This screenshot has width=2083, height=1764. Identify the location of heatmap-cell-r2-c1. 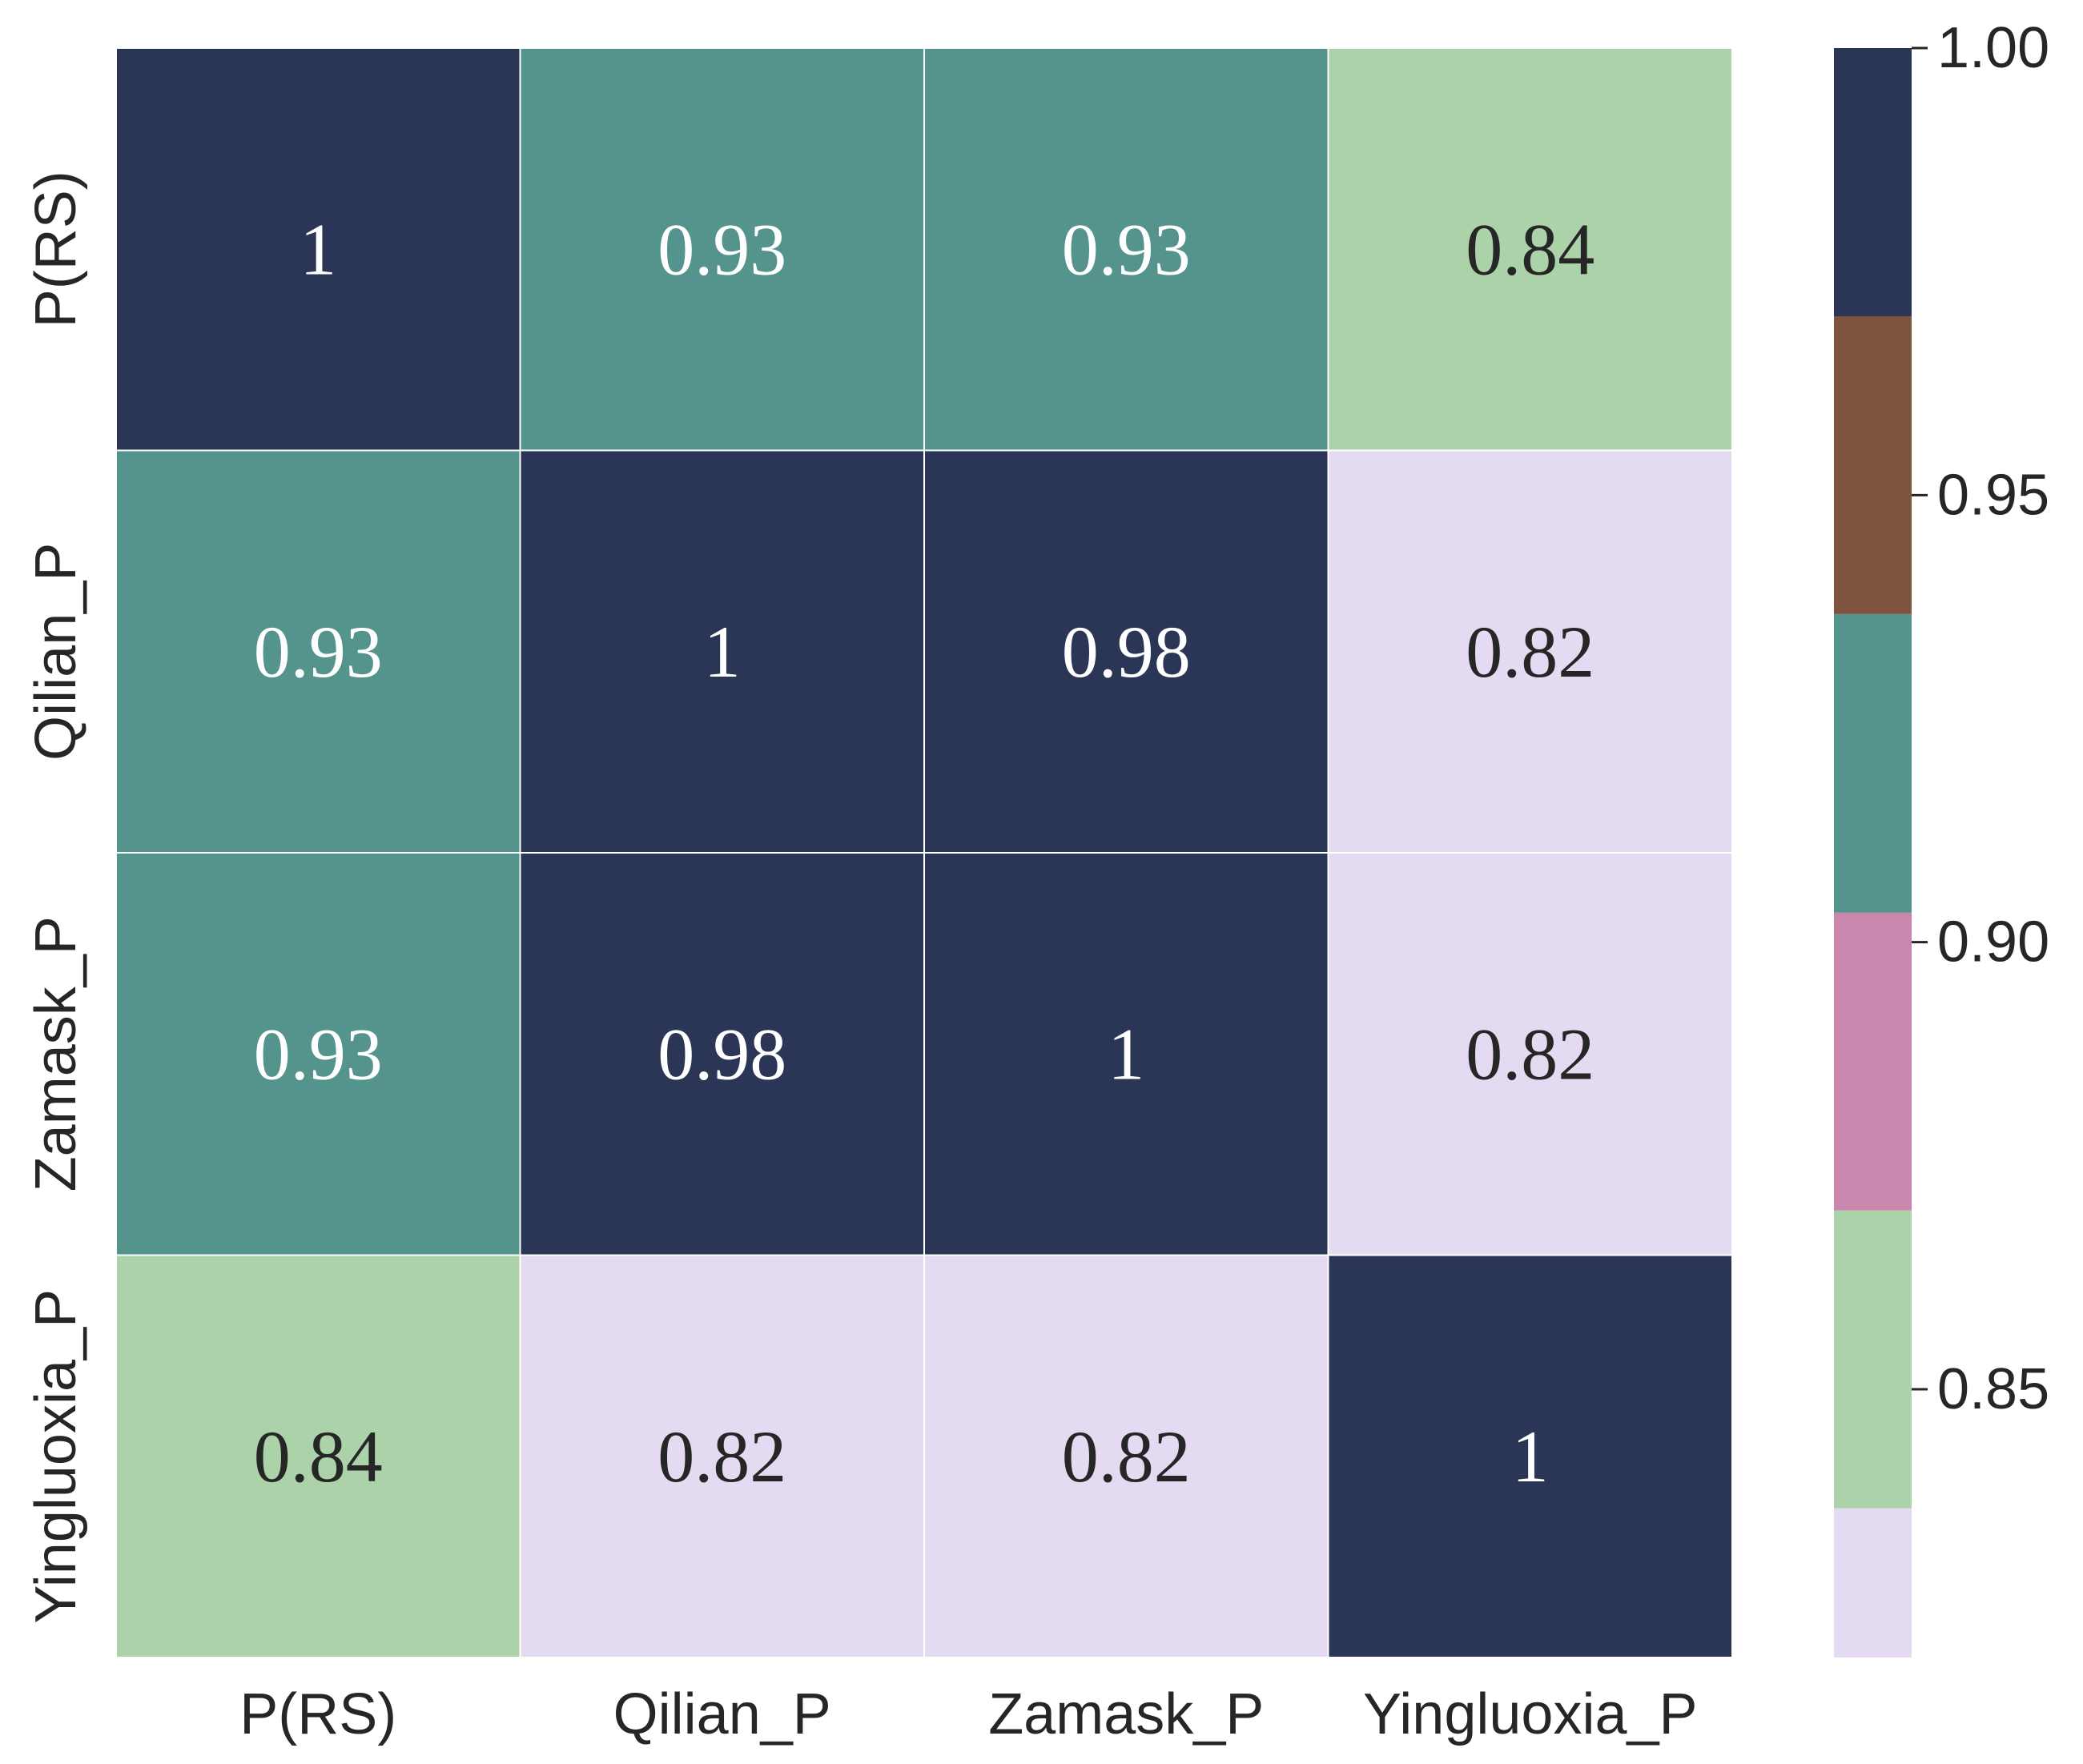
(722, 1054).